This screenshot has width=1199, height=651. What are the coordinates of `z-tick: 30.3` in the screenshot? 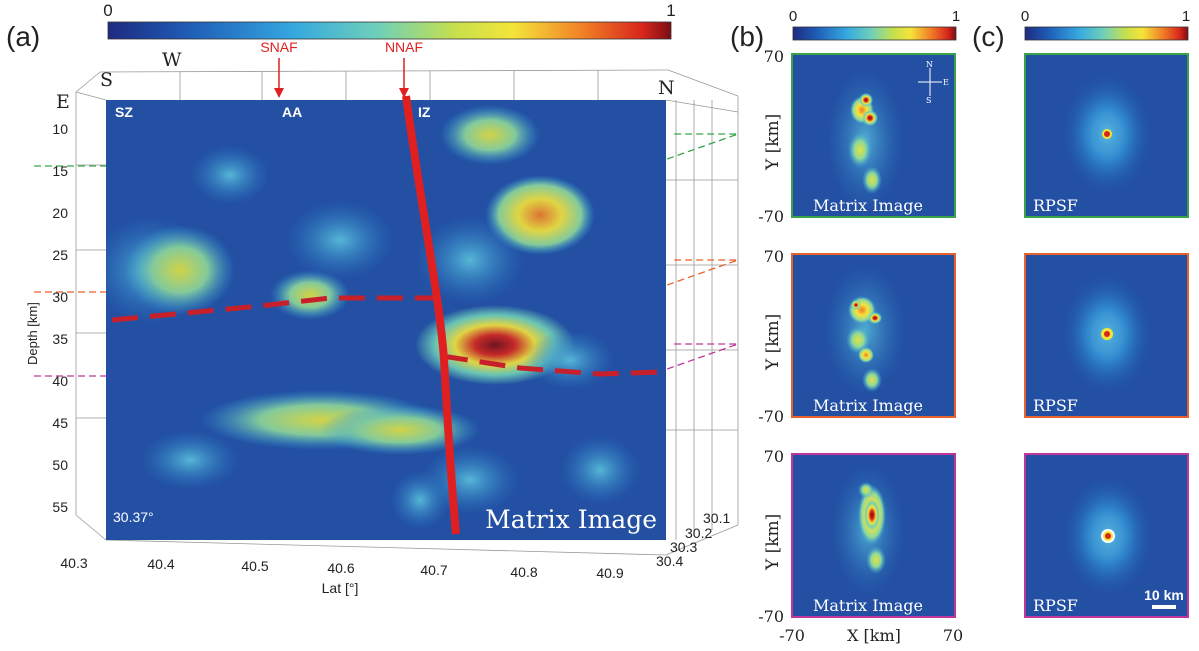 It's located at (683, 547).